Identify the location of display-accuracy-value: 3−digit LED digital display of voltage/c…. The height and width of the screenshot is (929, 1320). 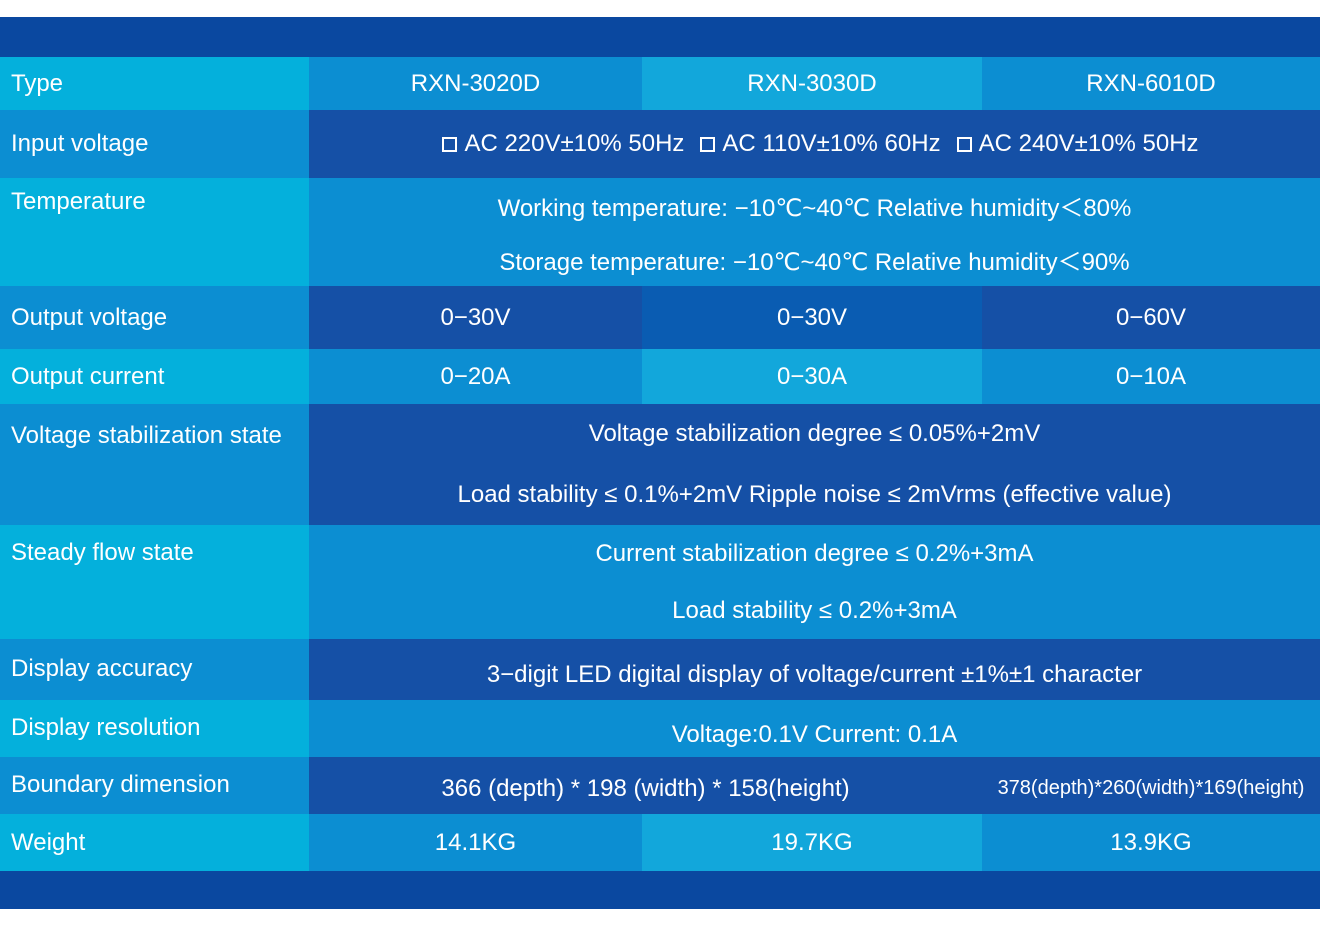
(814, 669).